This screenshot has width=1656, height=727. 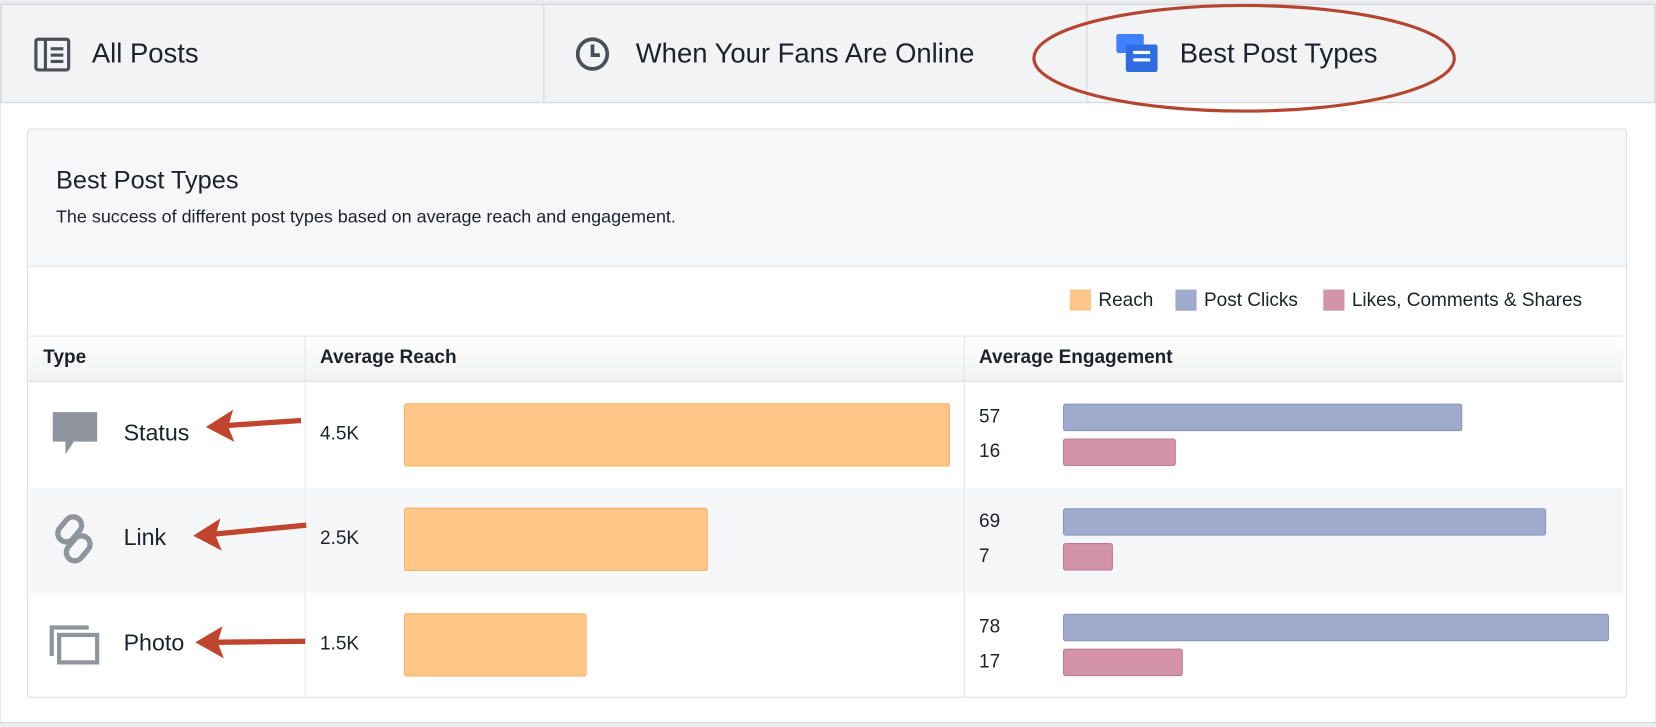 What do you see at coordinates (1251, 300) in the screenshot?
I see `legend-label: Post Clicks` at bounding box center [1251, 300].